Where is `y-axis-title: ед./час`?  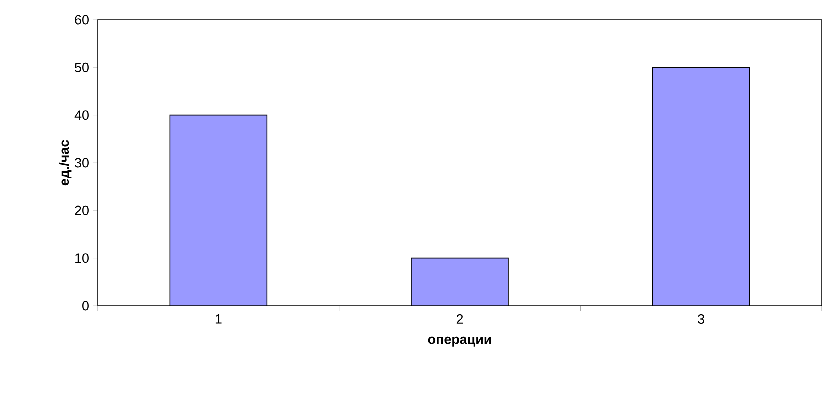 y-axis-title: ед./час is located at coordinates (65, 163).